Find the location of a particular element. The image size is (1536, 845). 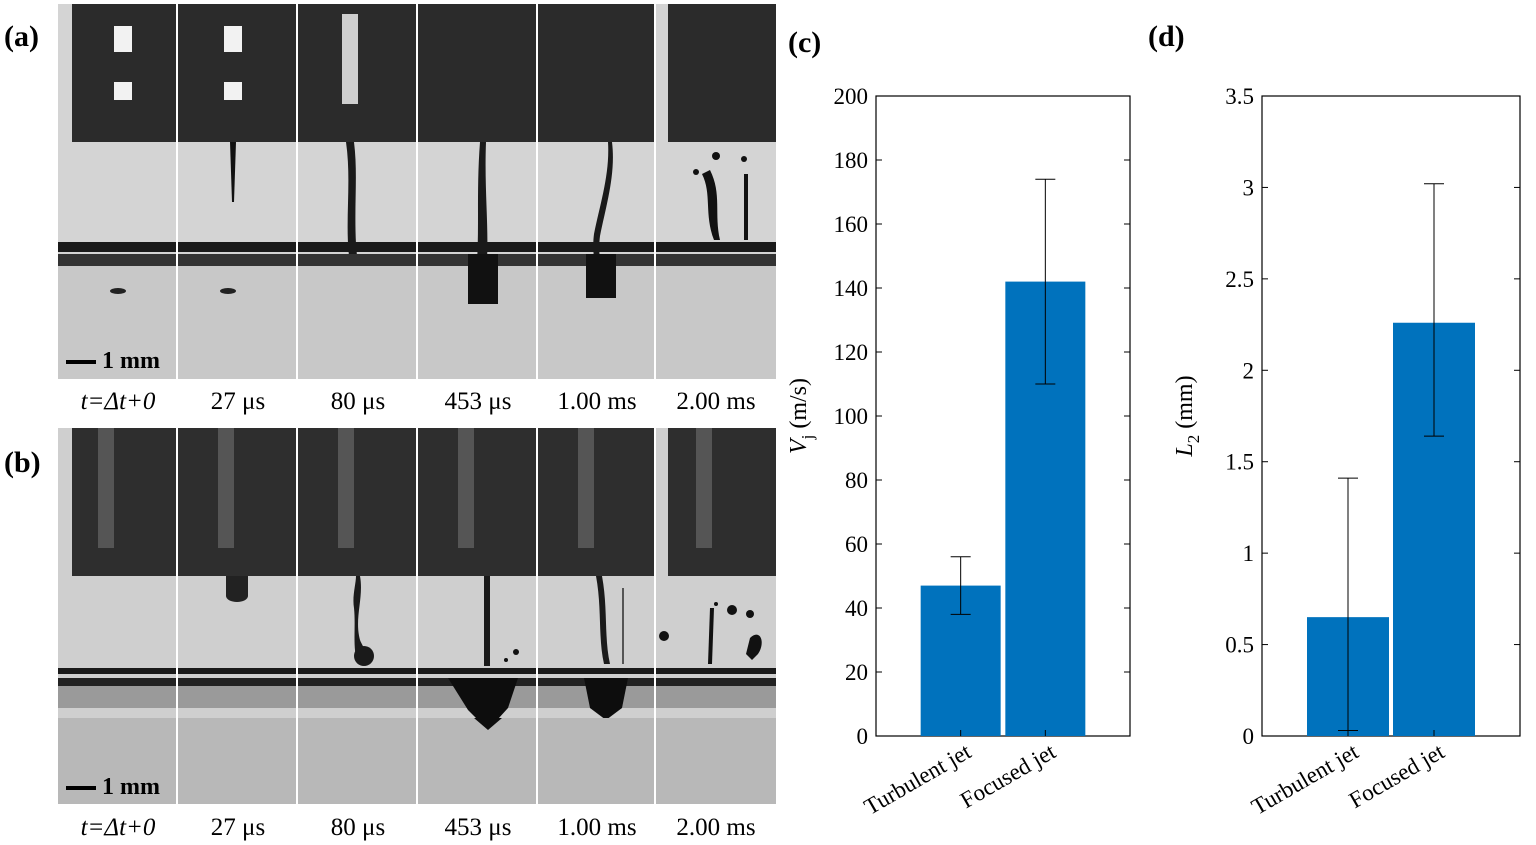

y-axis-label: L2 (mm) is located at coordinates (1187, 416).